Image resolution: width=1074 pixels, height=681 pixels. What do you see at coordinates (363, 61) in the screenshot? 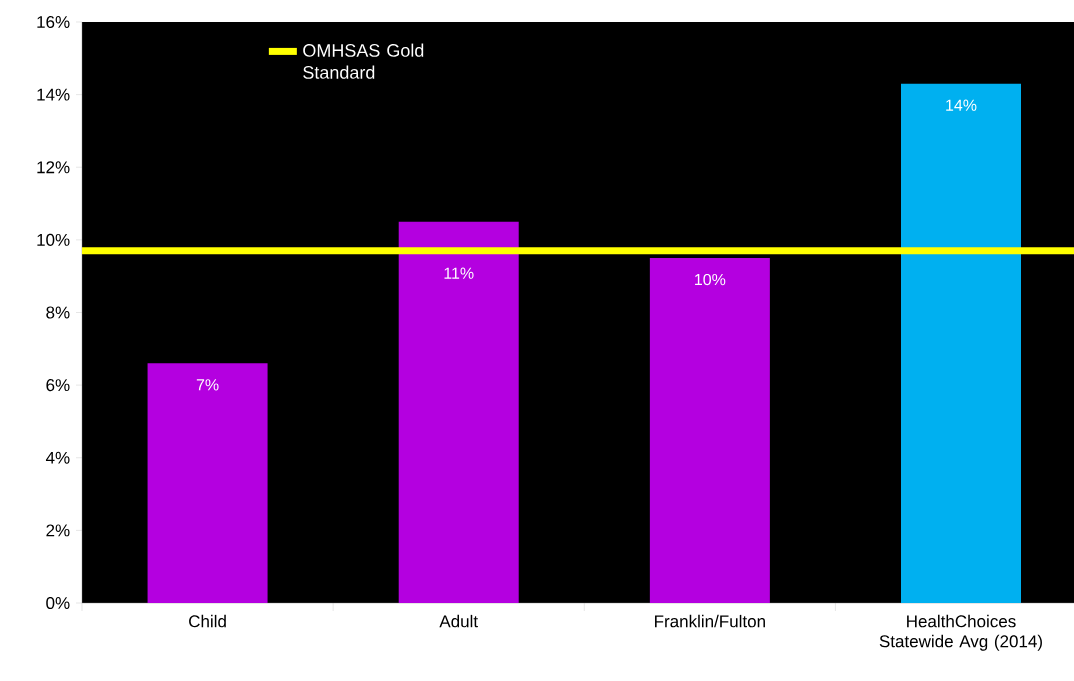
I see `legend-label: OMHSAS Gold Standard` at bounding box center [363, 61].